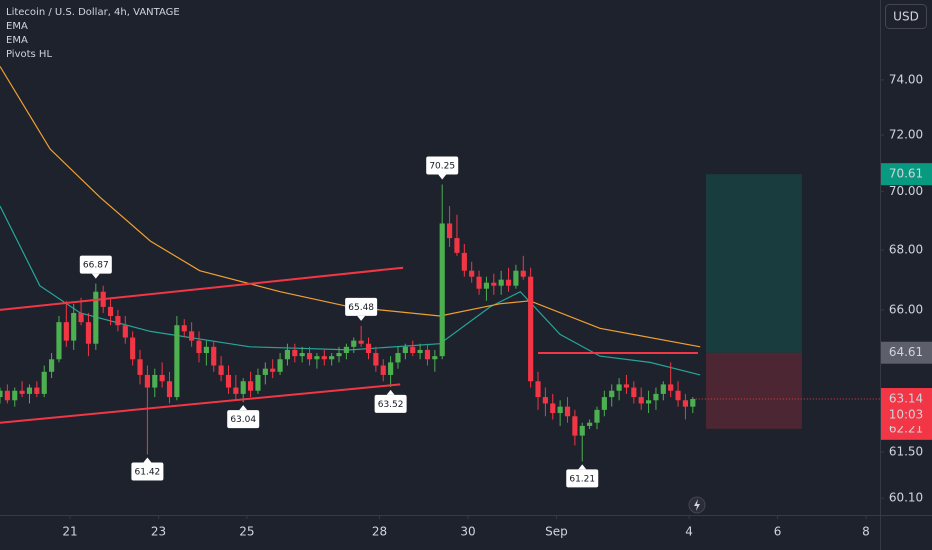 This screenshot has width=932, height=550. Describe the element at coordinates (906, 191) in the screenshot. I see `y-tick-label: 70.00` at that location.